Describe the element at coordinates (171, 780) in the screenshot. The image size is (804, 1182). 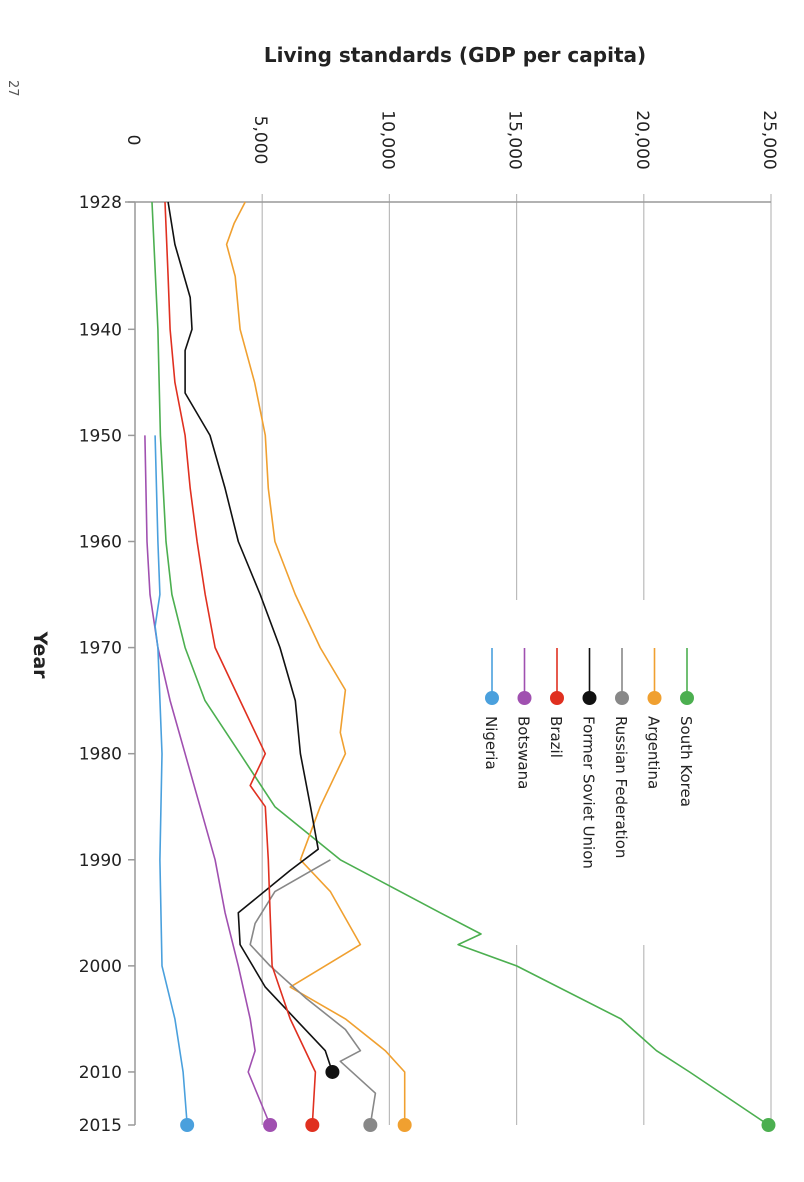
I see `series-line-nigeria` at that location.